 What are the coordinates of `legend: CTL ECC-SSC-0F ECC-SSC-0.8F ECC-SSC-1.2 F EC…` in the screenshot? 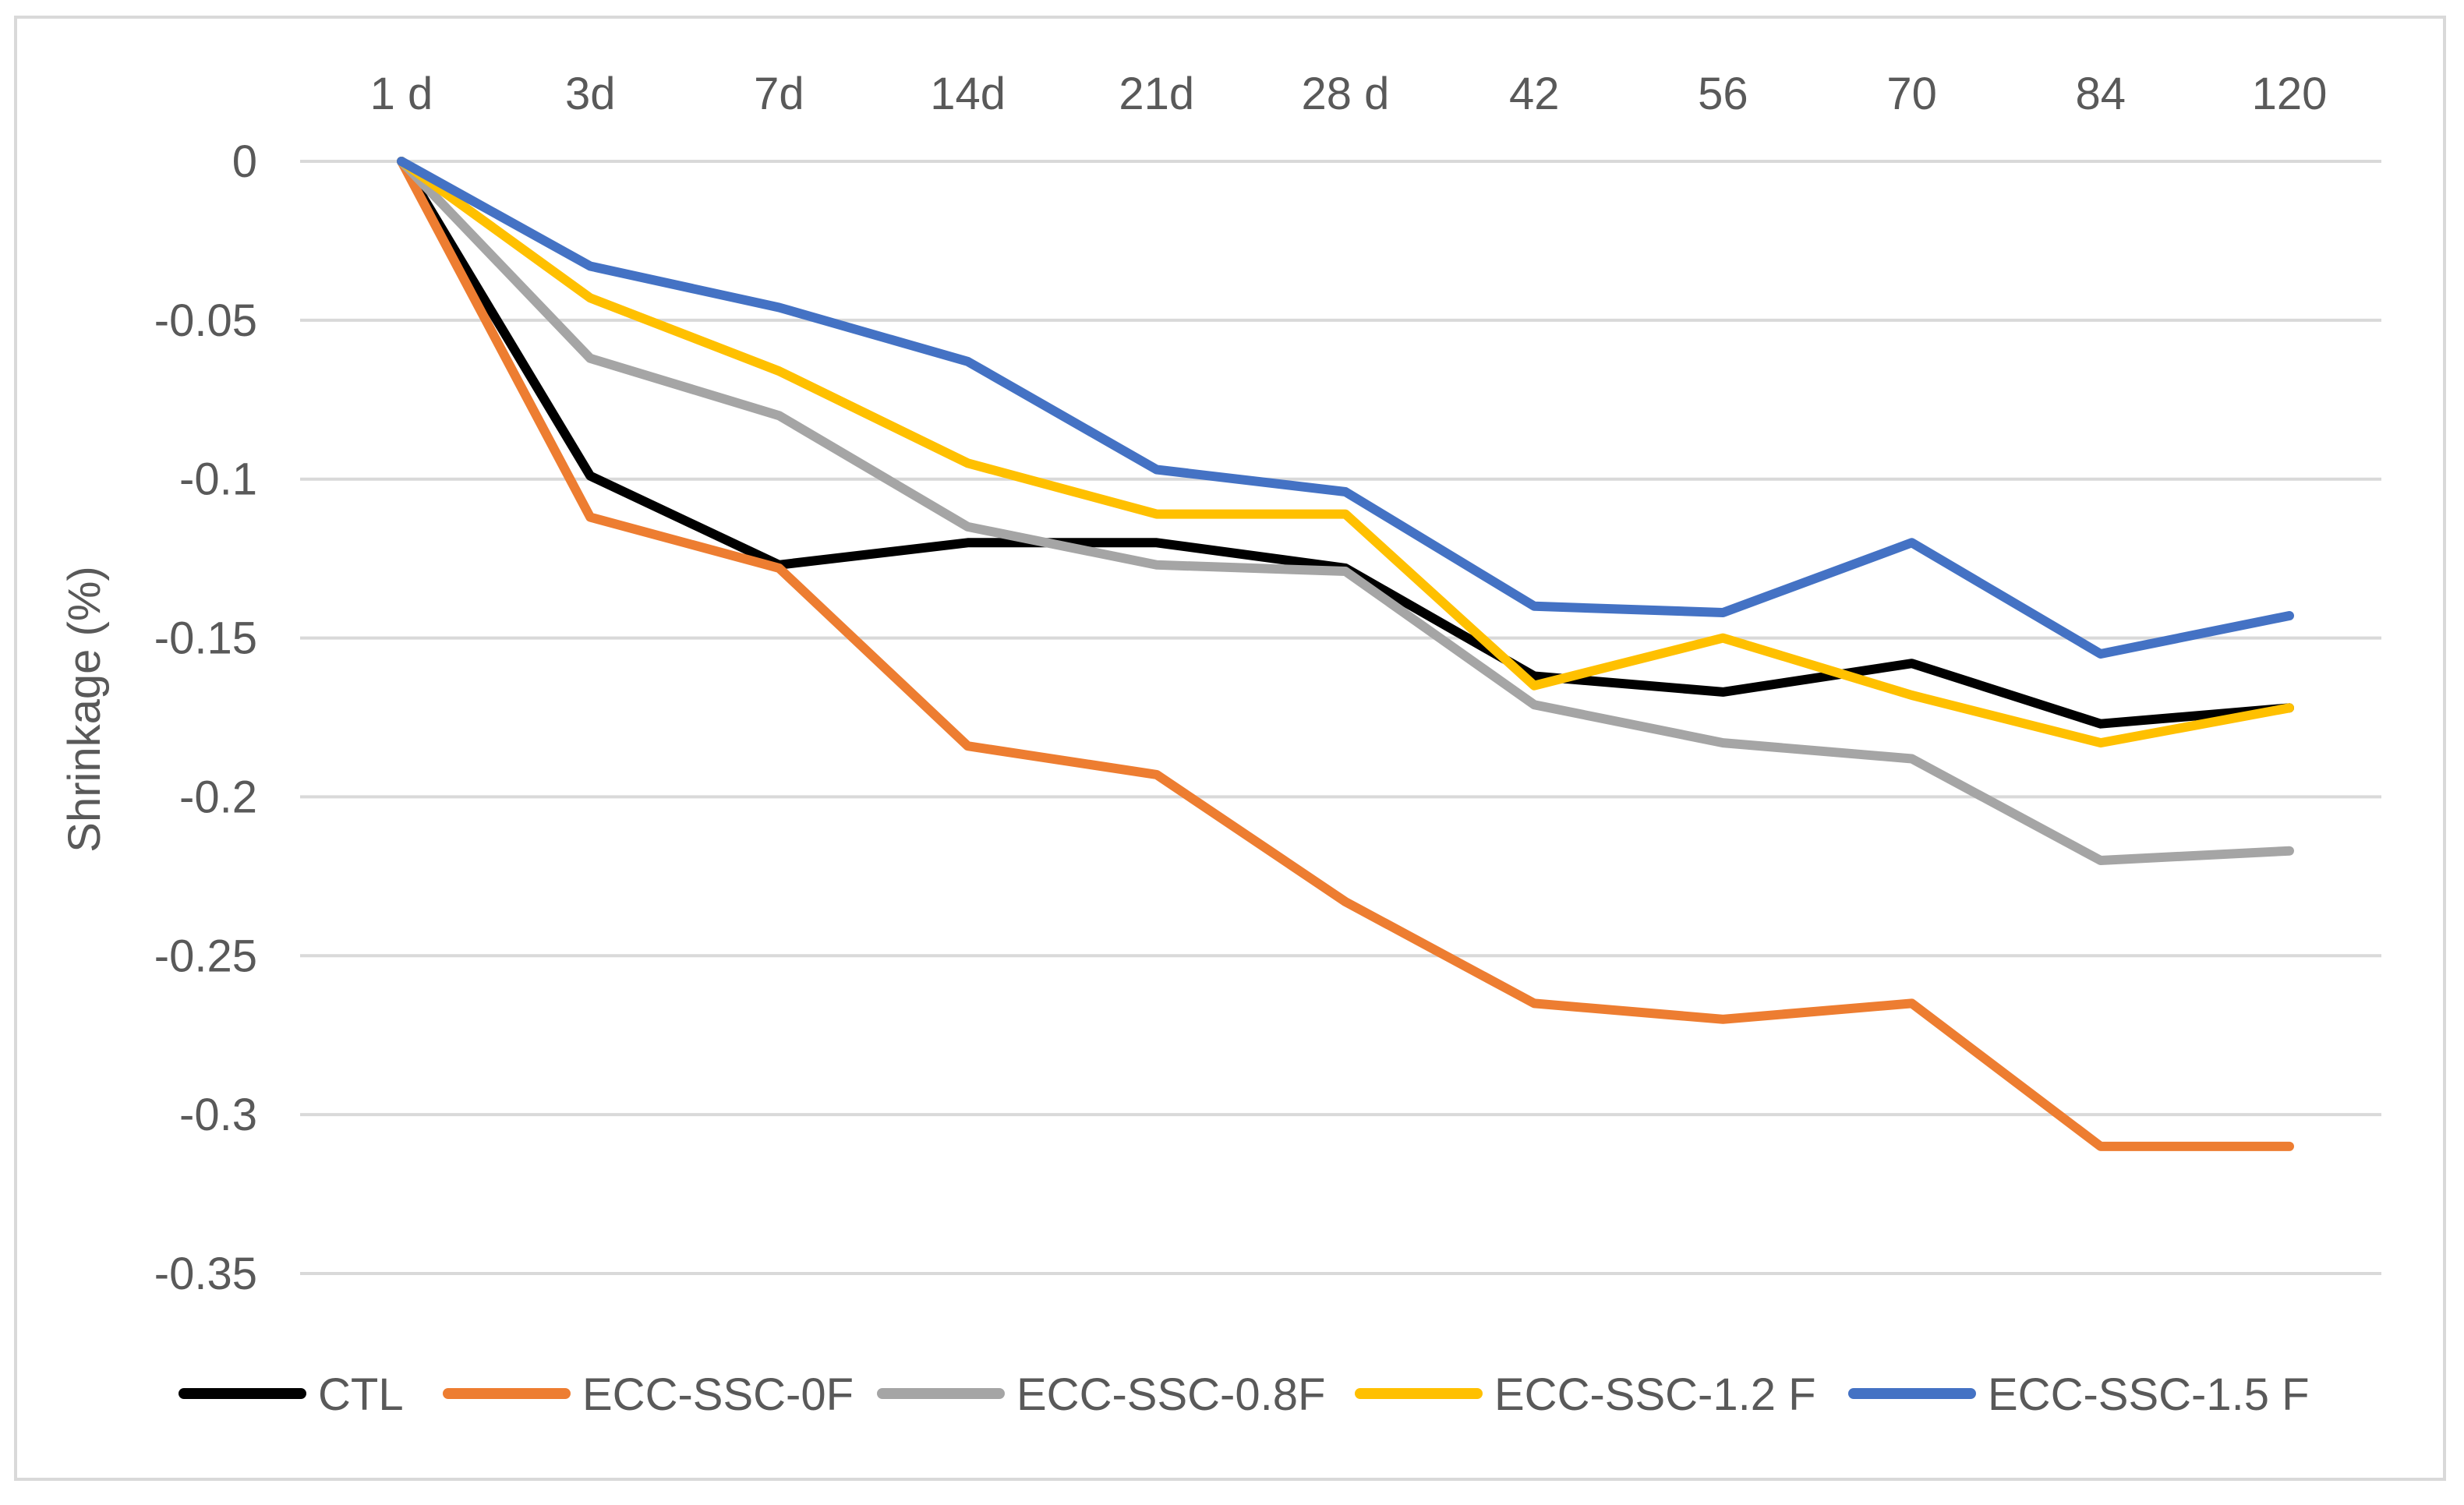 It's located at (1244, 1394).